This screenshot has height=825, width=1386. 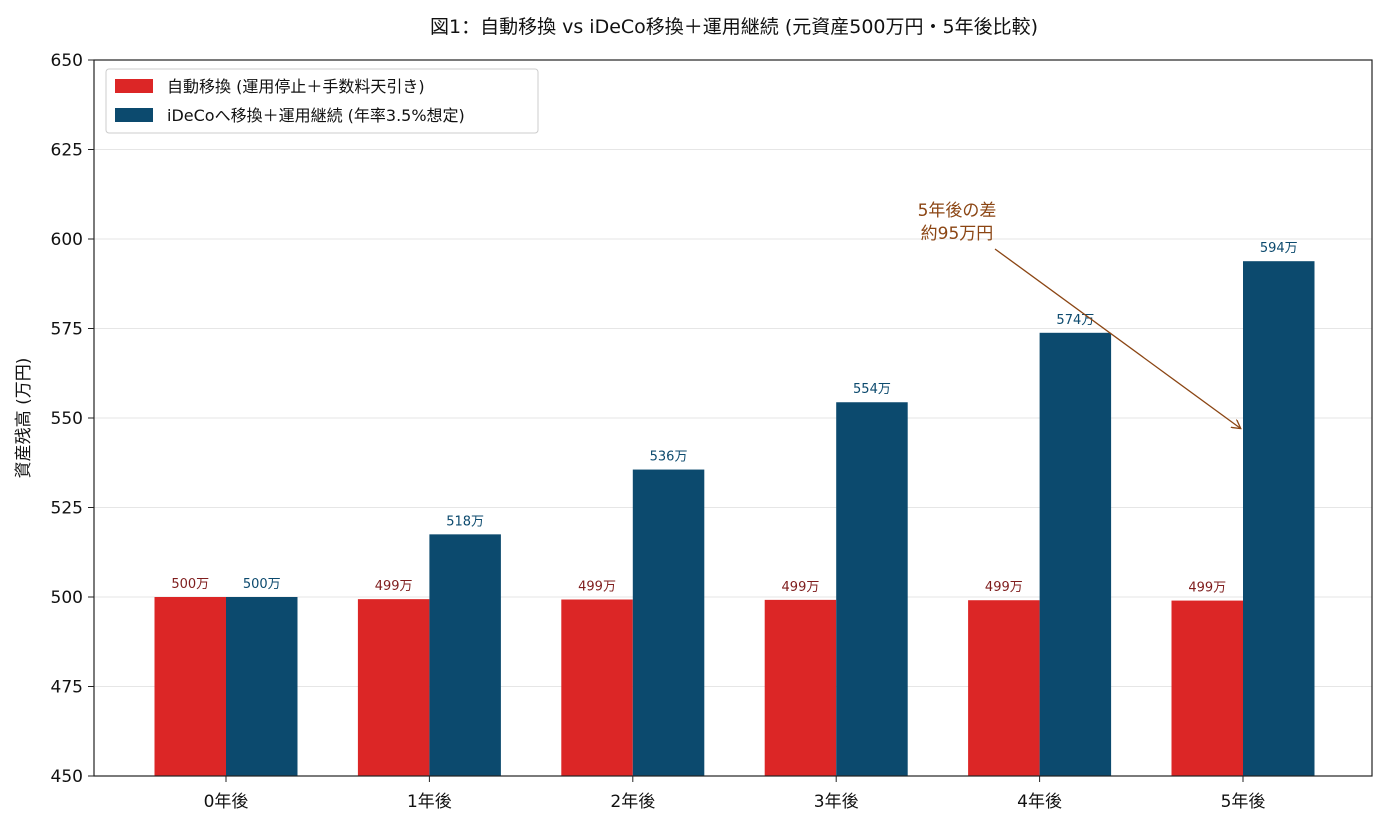 What do you see at coordinates (24, 418) in the screenshot?
I see `y-axis-label: 資産残高 (万円)` at bounding box center [24, 418].